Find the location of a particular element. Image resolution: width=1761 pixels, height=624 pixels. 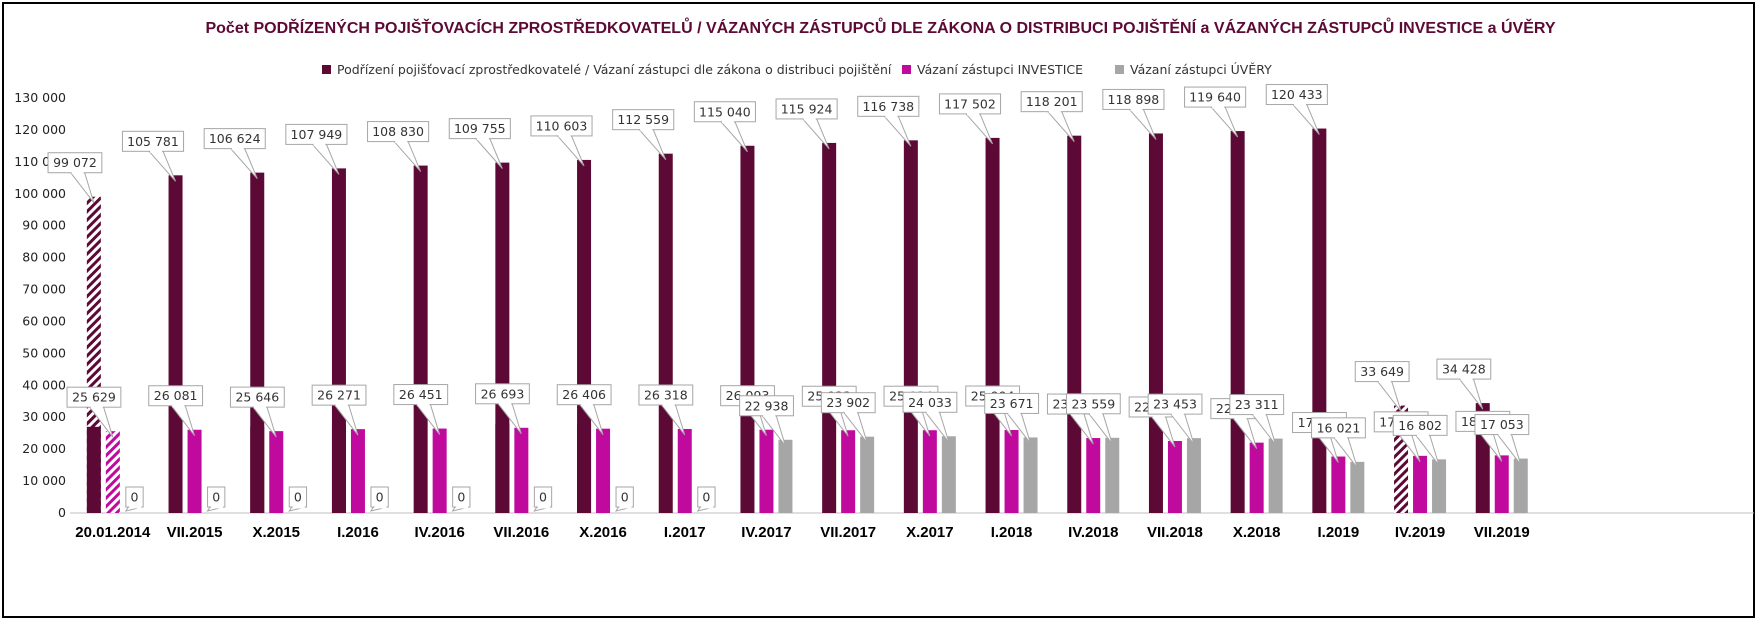

data-label-pojisteni: 110 603 is located at coordinates (561, 141).